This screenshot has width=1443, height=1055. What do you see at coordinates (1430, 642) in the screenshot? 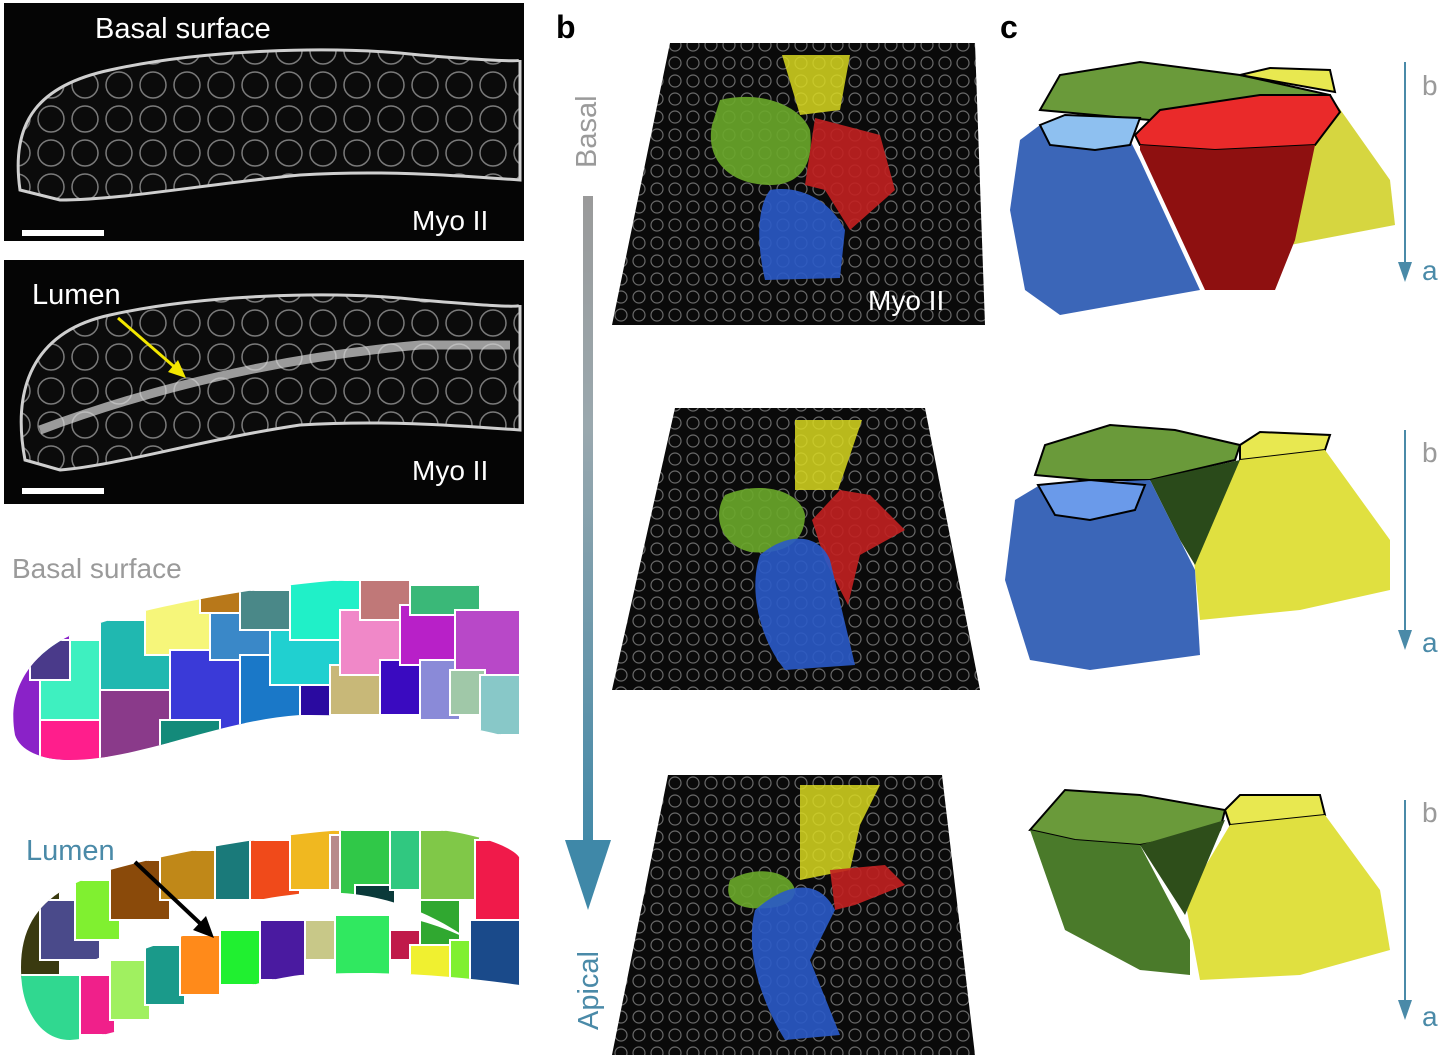
I see `panel-c-axis-2-bottom: a` at bounding box center [1430, 642].